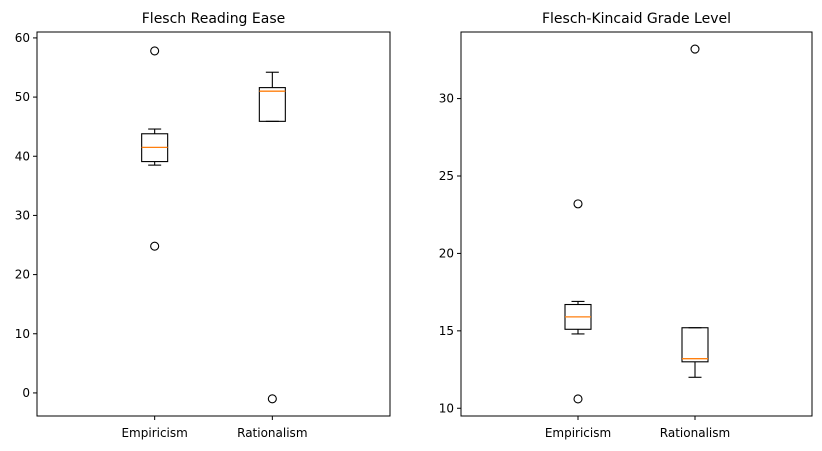 The height and width of the screenshot is (451, 822). I want to click on y-tick-label: 40, so click(22, 156).